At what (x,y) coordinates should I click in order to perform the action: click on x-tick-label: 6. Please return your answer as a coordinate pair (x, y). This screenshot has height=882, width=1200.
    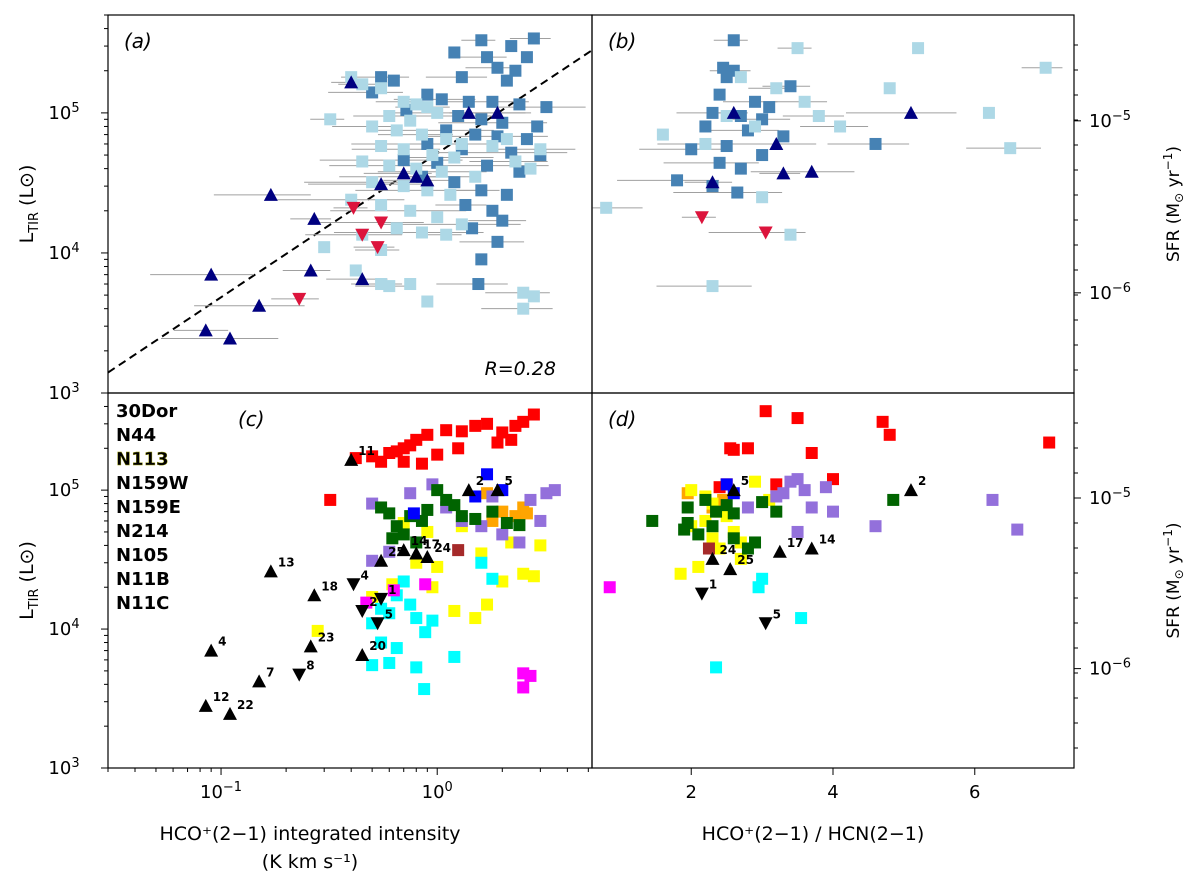
    Looking at the image, I should click on (974, 792).